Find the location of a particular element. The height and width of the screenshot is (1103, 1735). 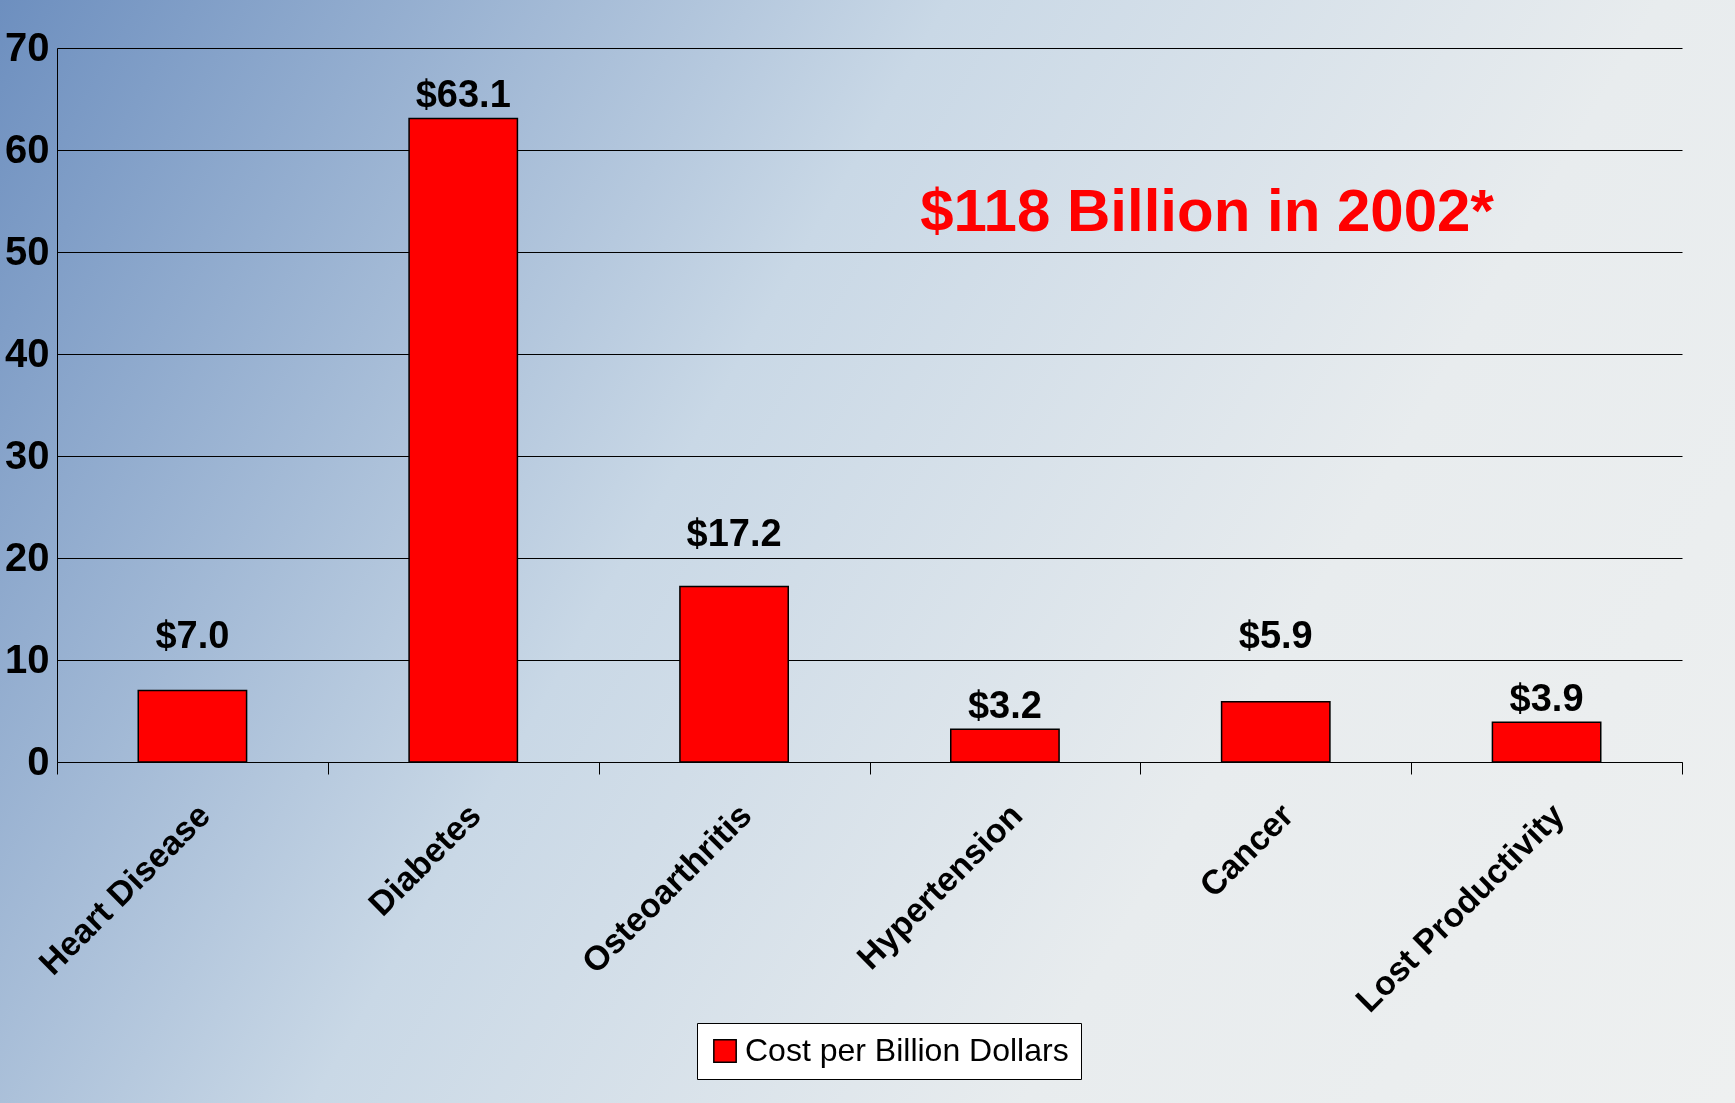

data-label: $3.9 is located at coordinates (1546, 698).